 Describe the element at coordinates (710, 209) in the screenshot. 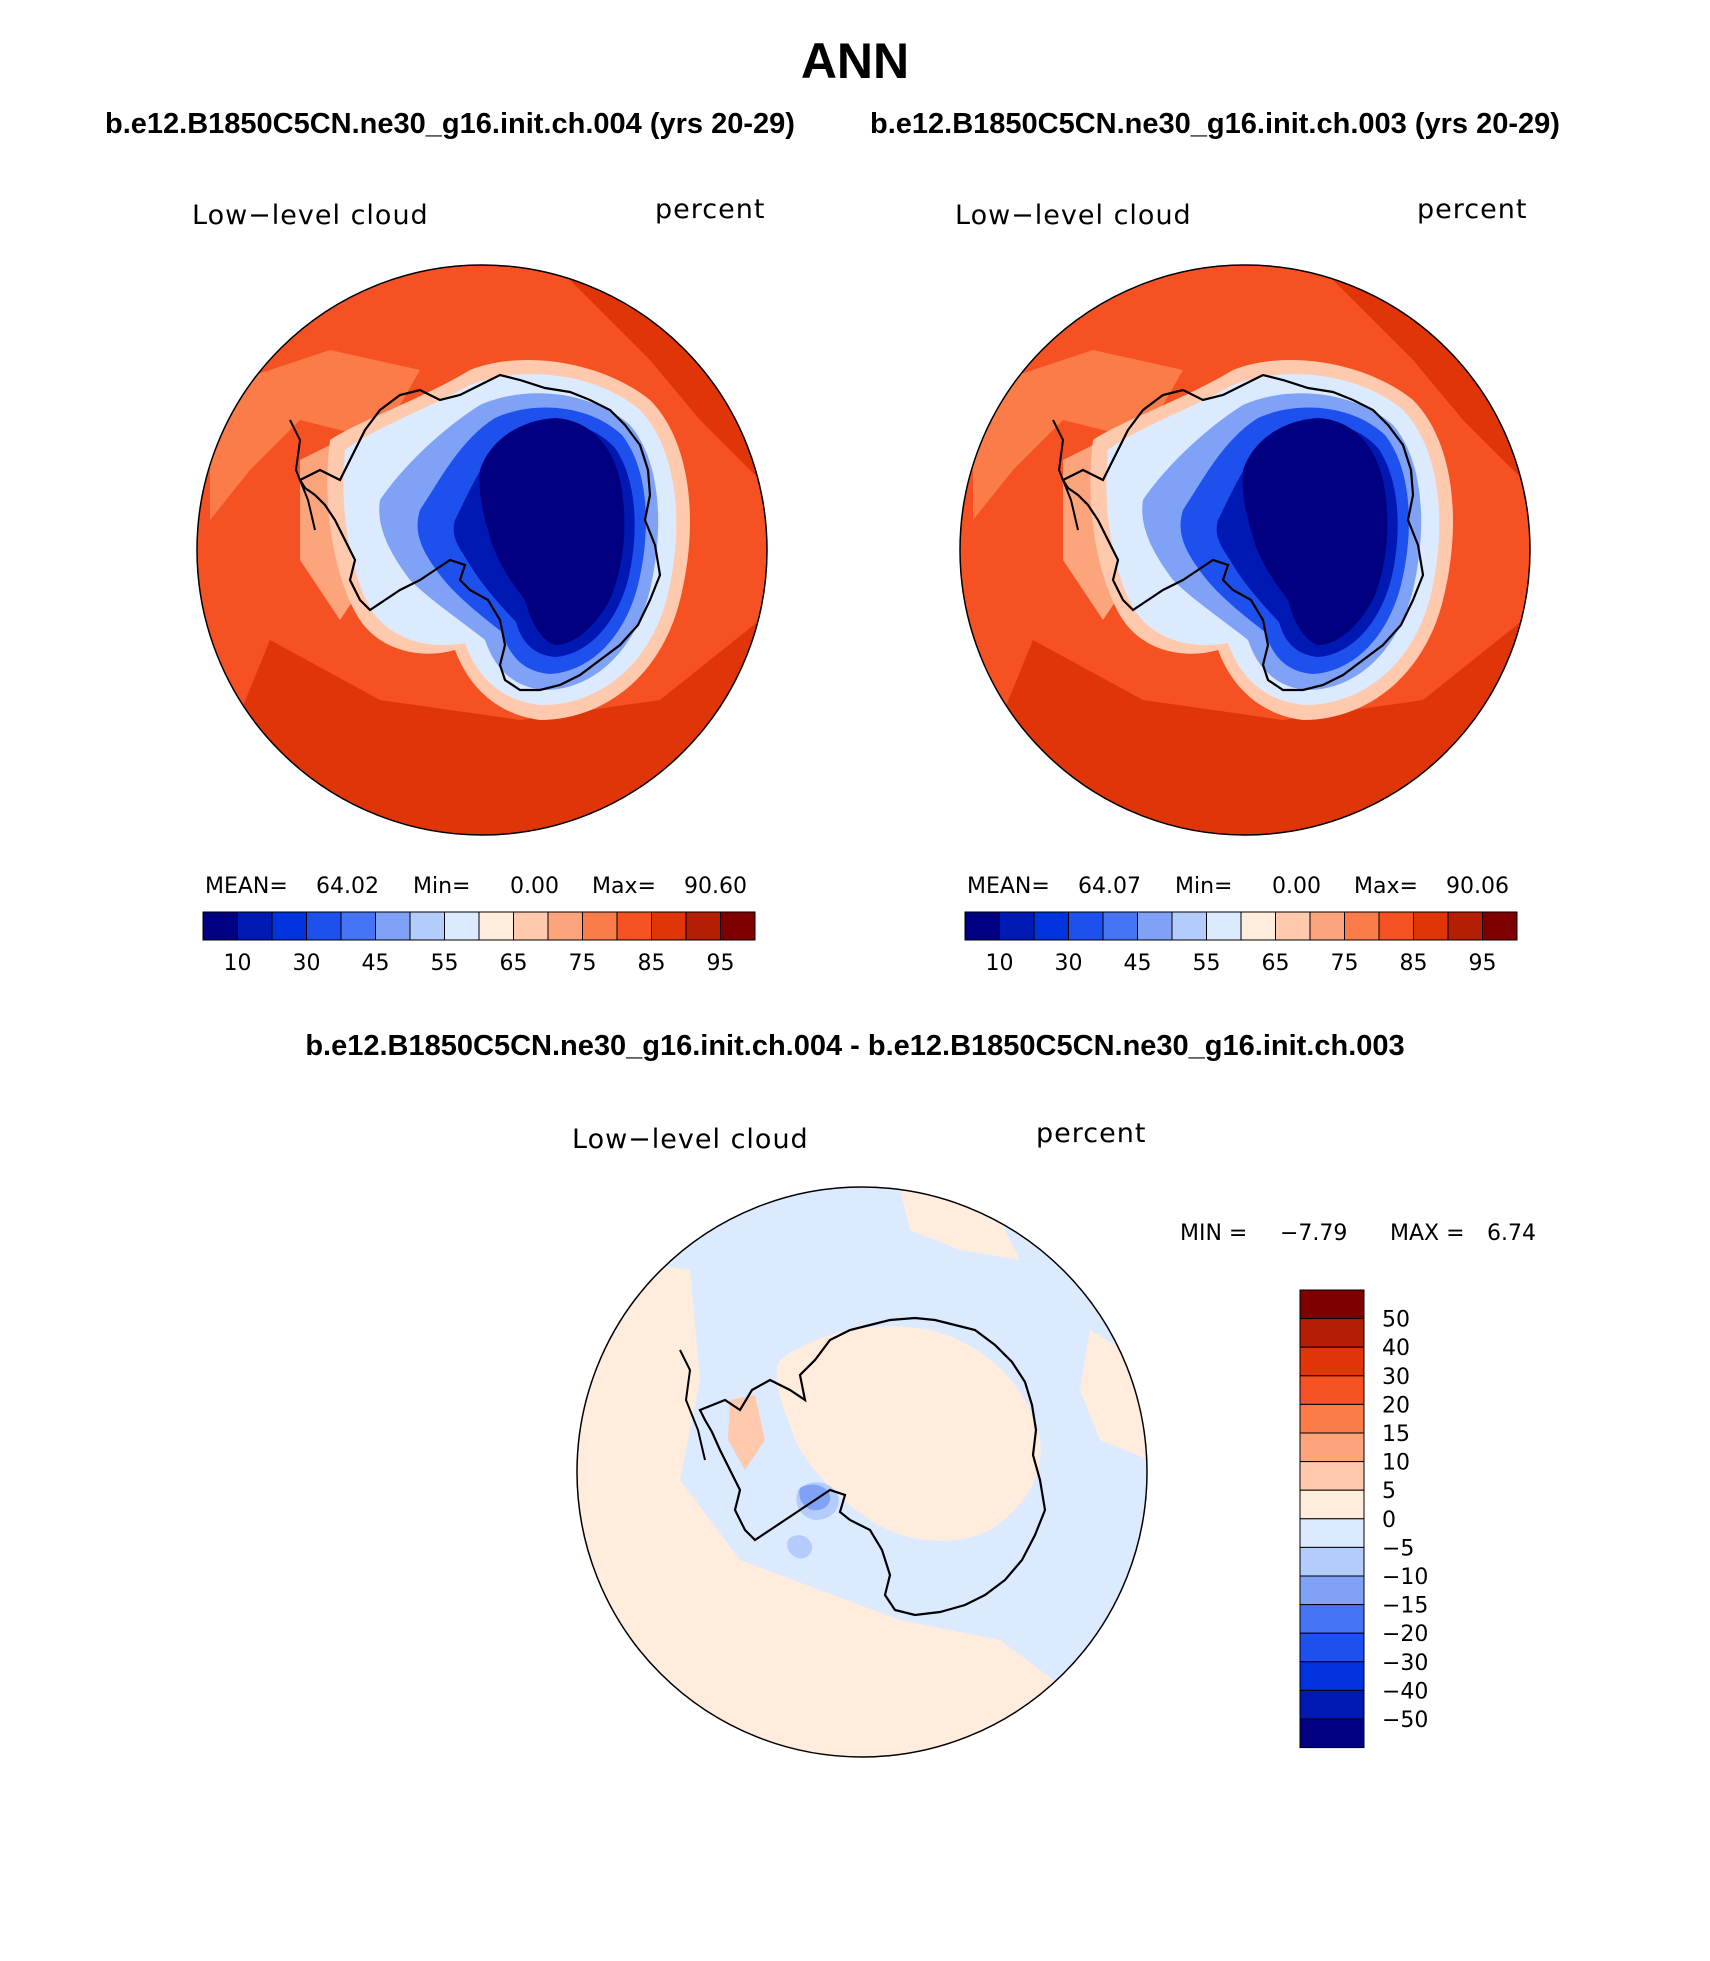

I see `panel1-units-label: percent` at that location.